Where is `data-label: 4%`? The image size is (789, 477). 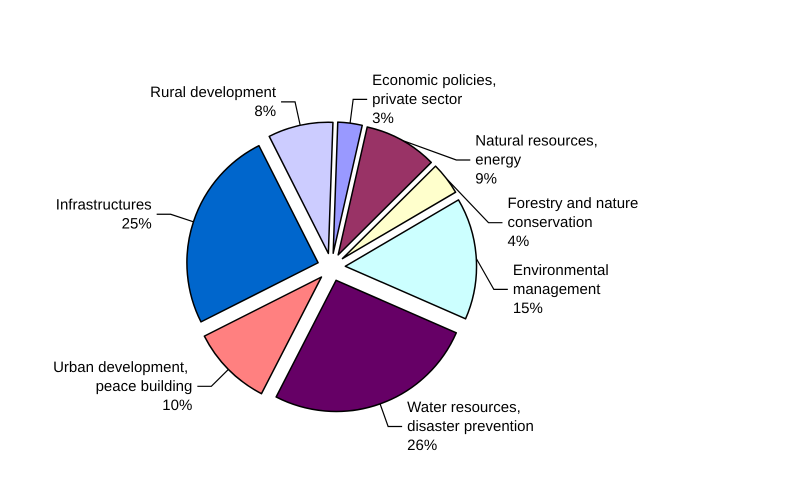 data-label: 4% is located at coordinates (518, 241).